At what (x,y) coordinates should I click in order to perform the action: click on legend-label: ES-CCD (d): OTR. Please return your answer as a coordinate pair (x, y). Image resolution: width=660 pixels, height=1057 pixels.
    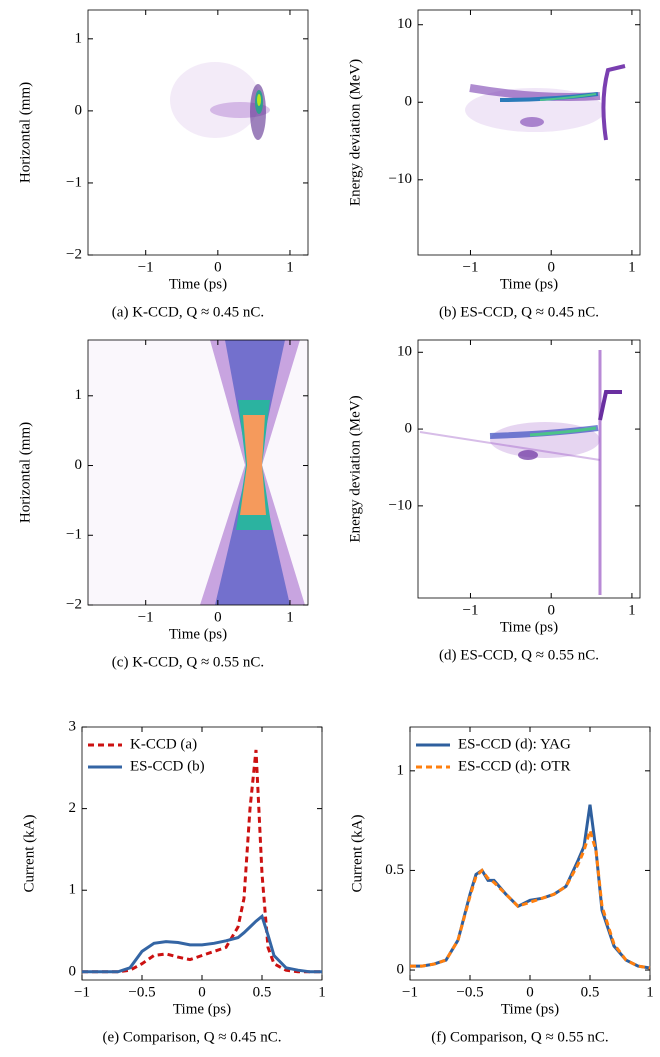
    Looking at the image, I should click on (514, 766).